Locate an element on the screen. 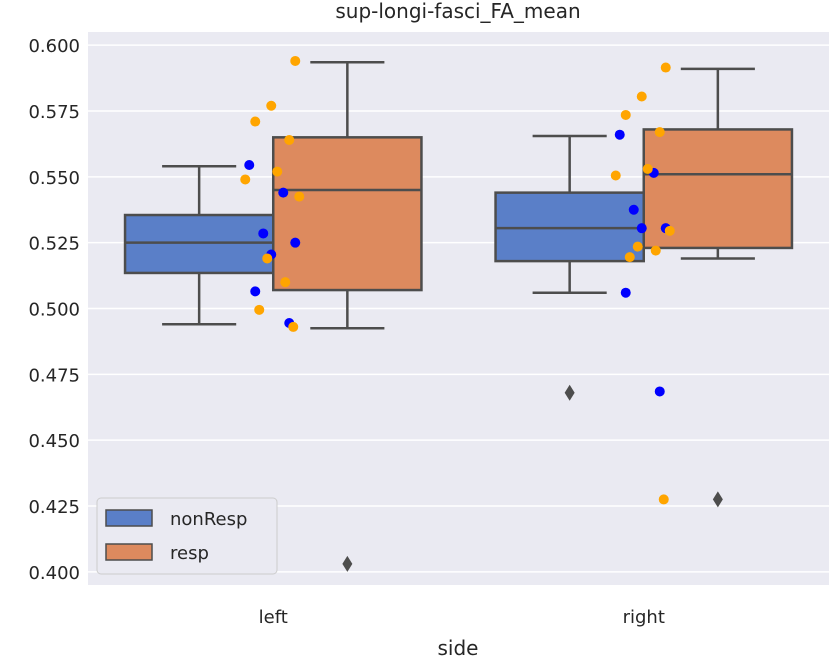 The height and width of the screenshot is (661, 829). chart-title: sup-longi-fasci_FA_mean is located at coordinates (457, 11).